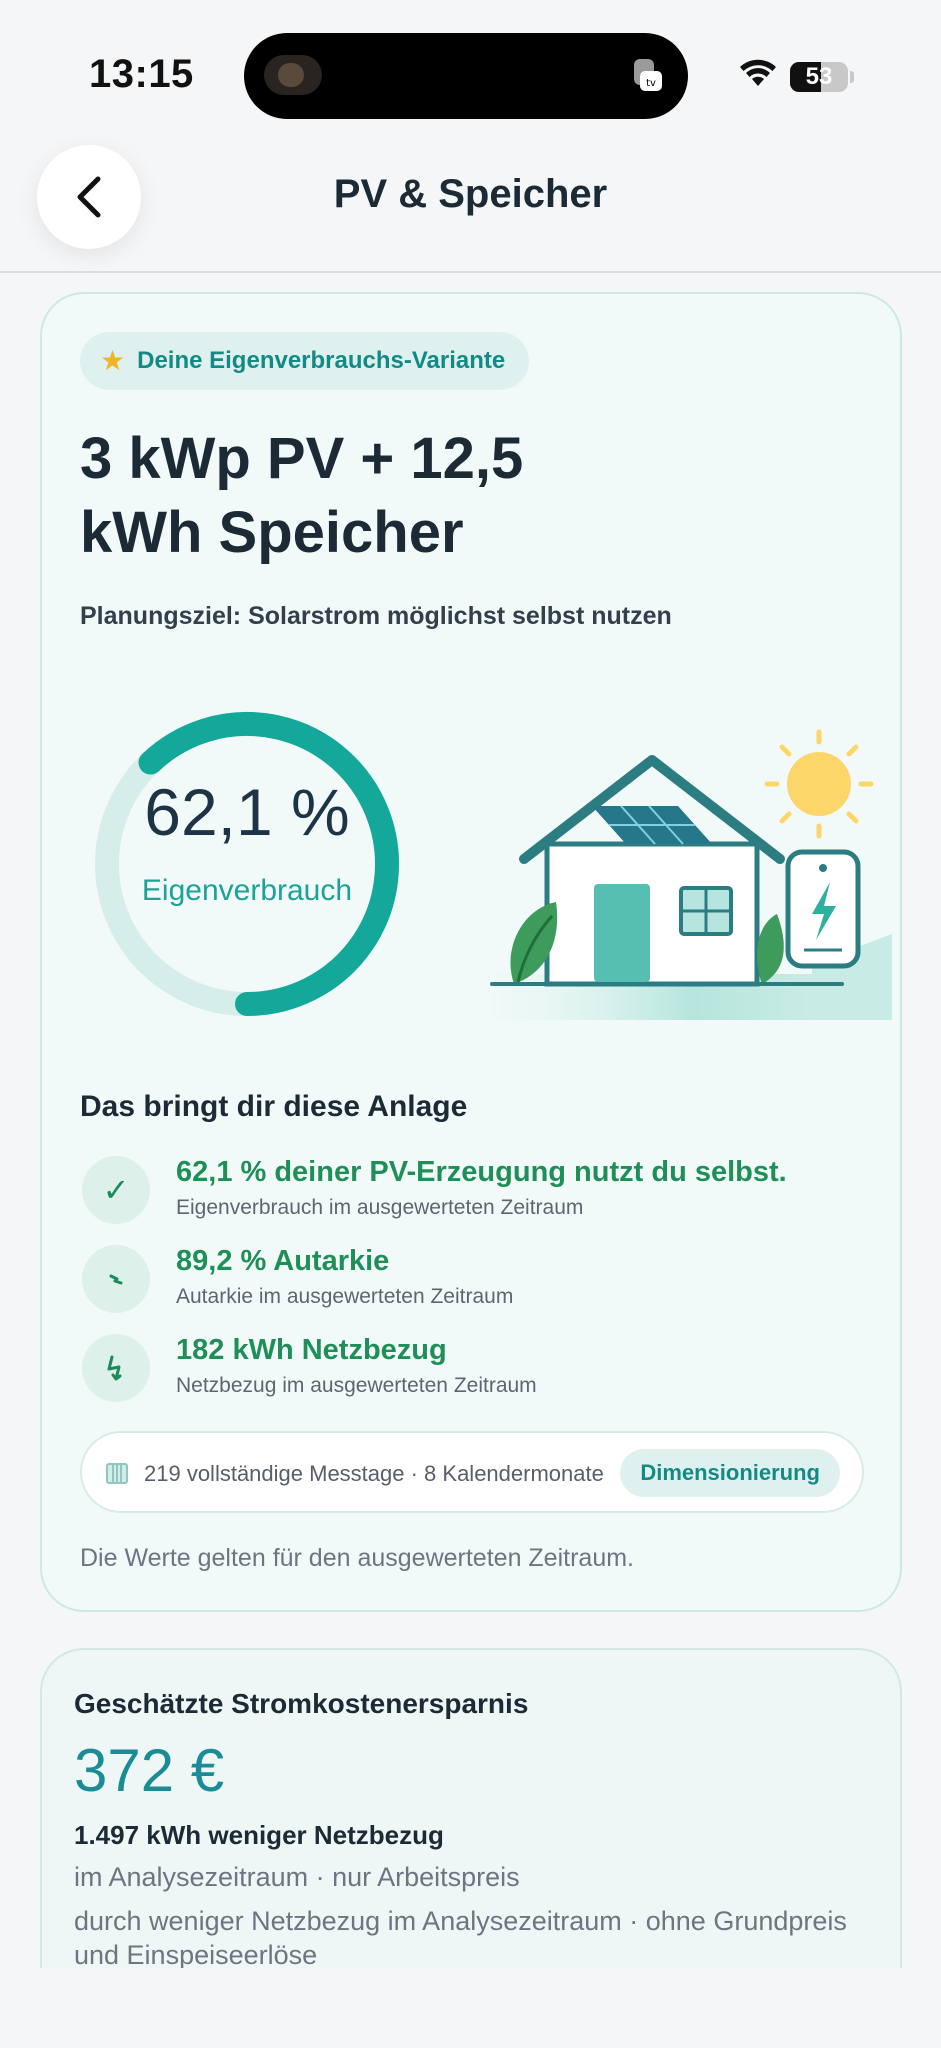 The image size is (941, 2048). I want to click on benefit-subtitle: Eigenverbrauch im ausgewerteten Zeitraum, so click(380, 1207).